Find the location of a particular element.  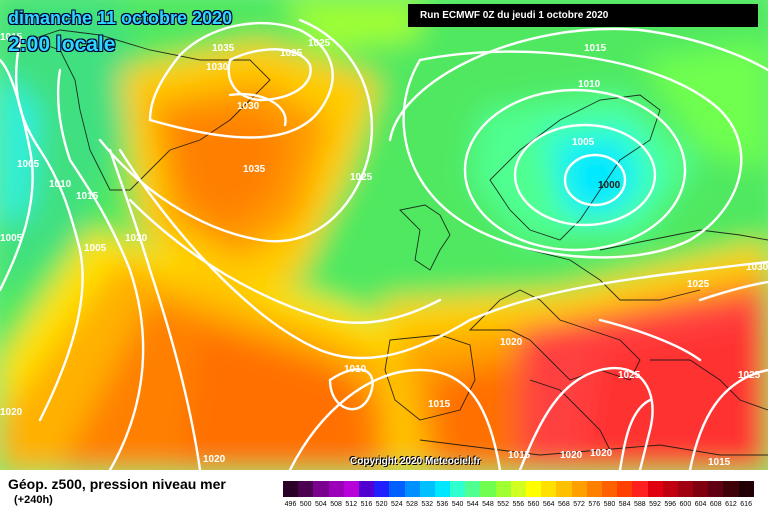

legend-swatch: 520 is located at coordinates (382, 494).